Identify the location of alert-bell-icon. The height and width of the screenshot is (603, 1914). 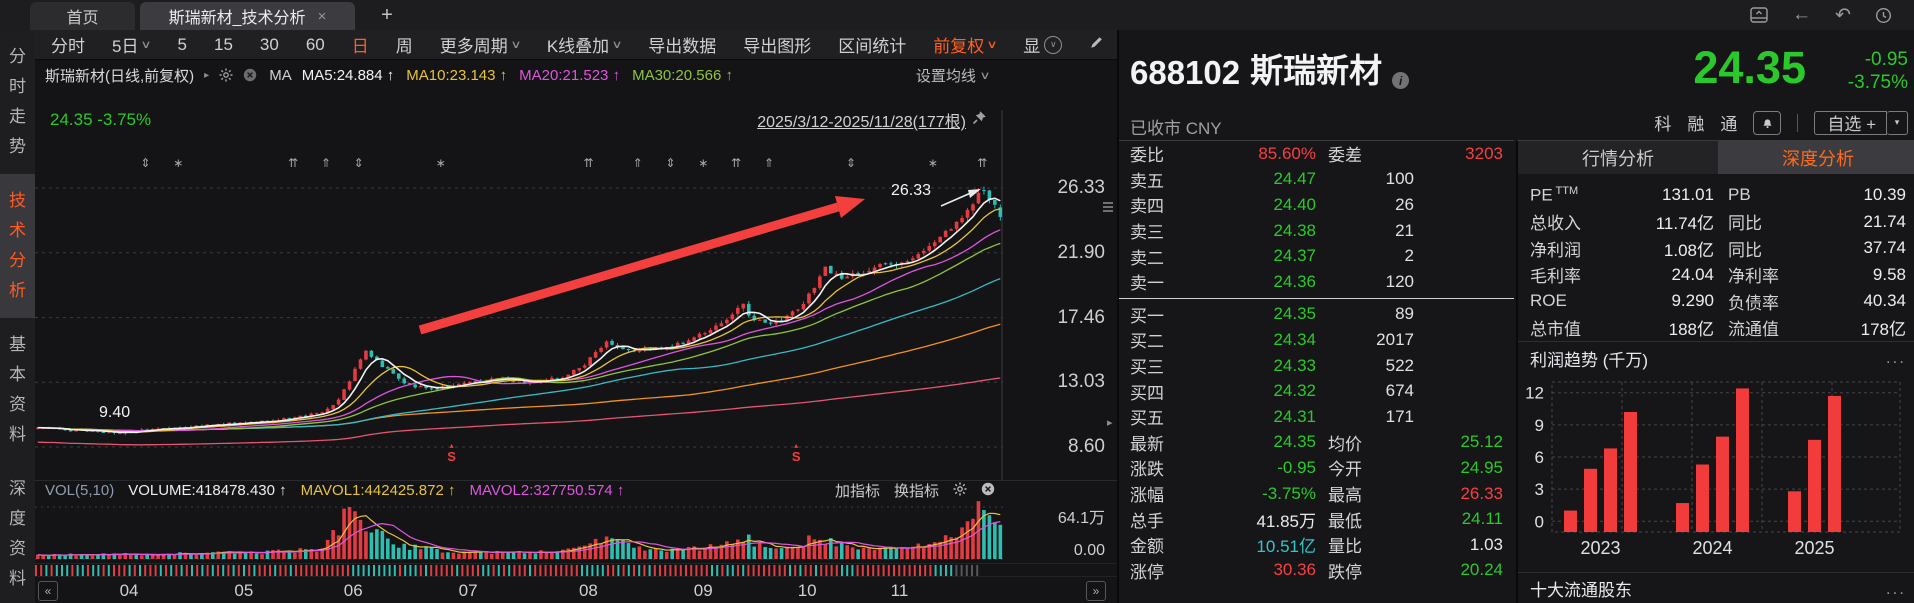
(1767, 122).